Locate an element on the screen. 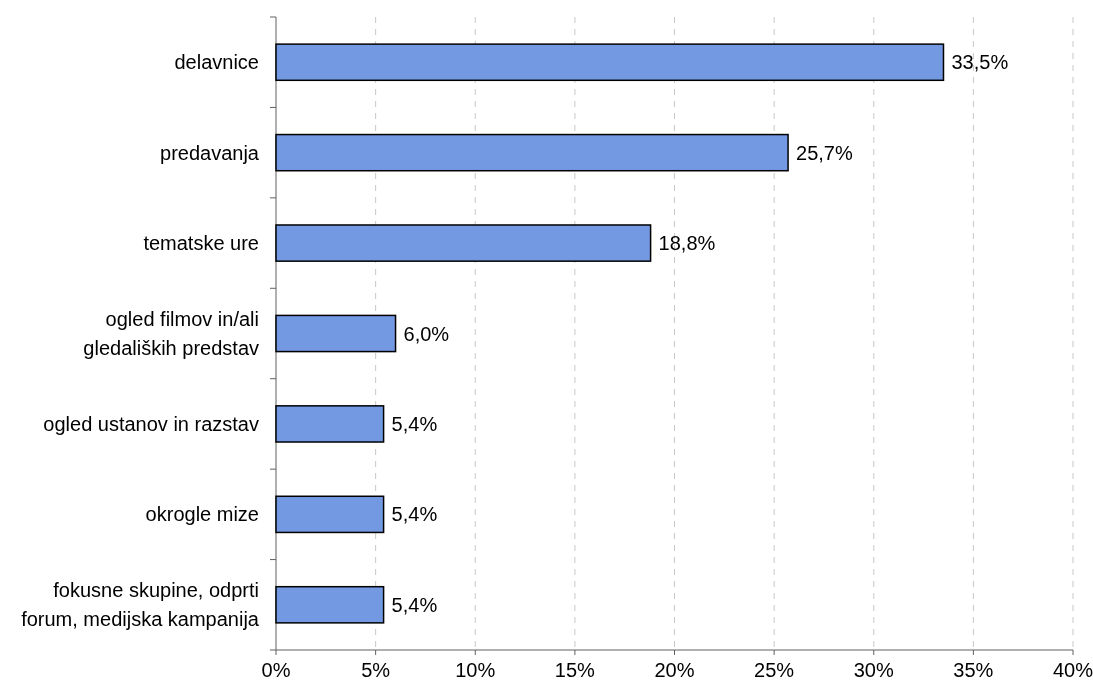 The height and width of the screenshot is (688, 1093). y-tick-label: okrogle mize is located at coordinates (202, 514).